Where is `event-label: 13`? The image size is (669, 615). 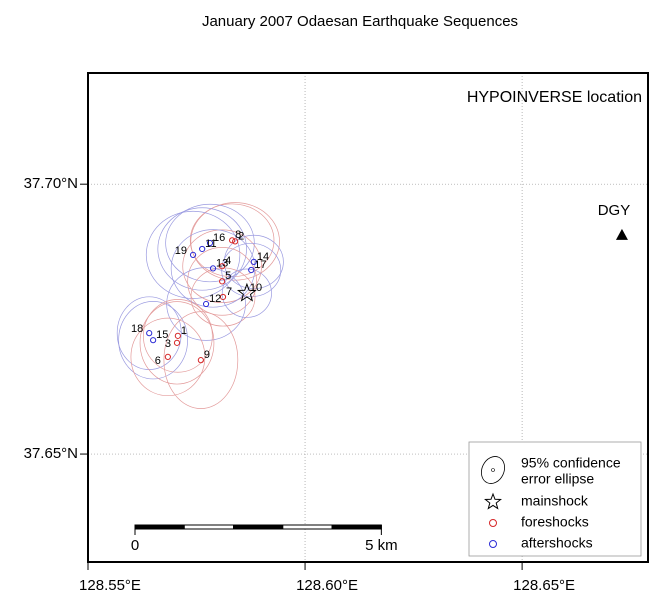 event-label: 13 is located at coordinates (222, 263).